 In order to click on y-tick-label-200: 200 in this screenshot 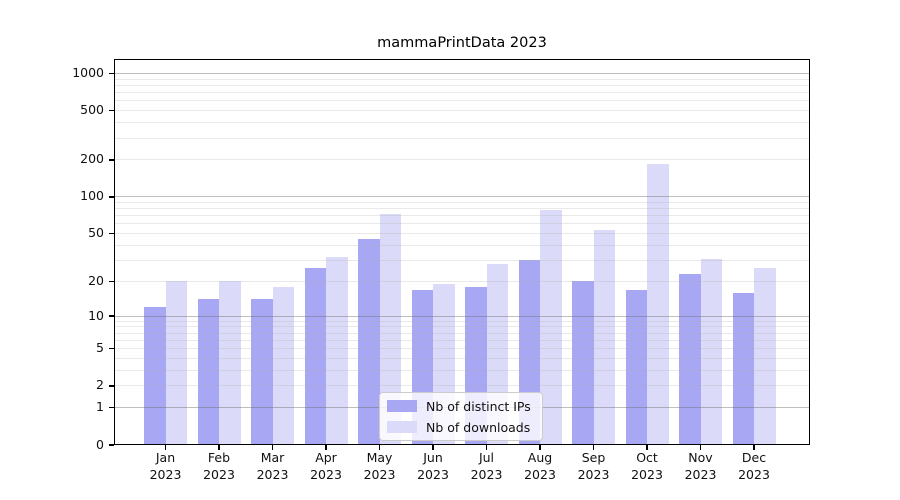, I will do `click(92, 159)`.